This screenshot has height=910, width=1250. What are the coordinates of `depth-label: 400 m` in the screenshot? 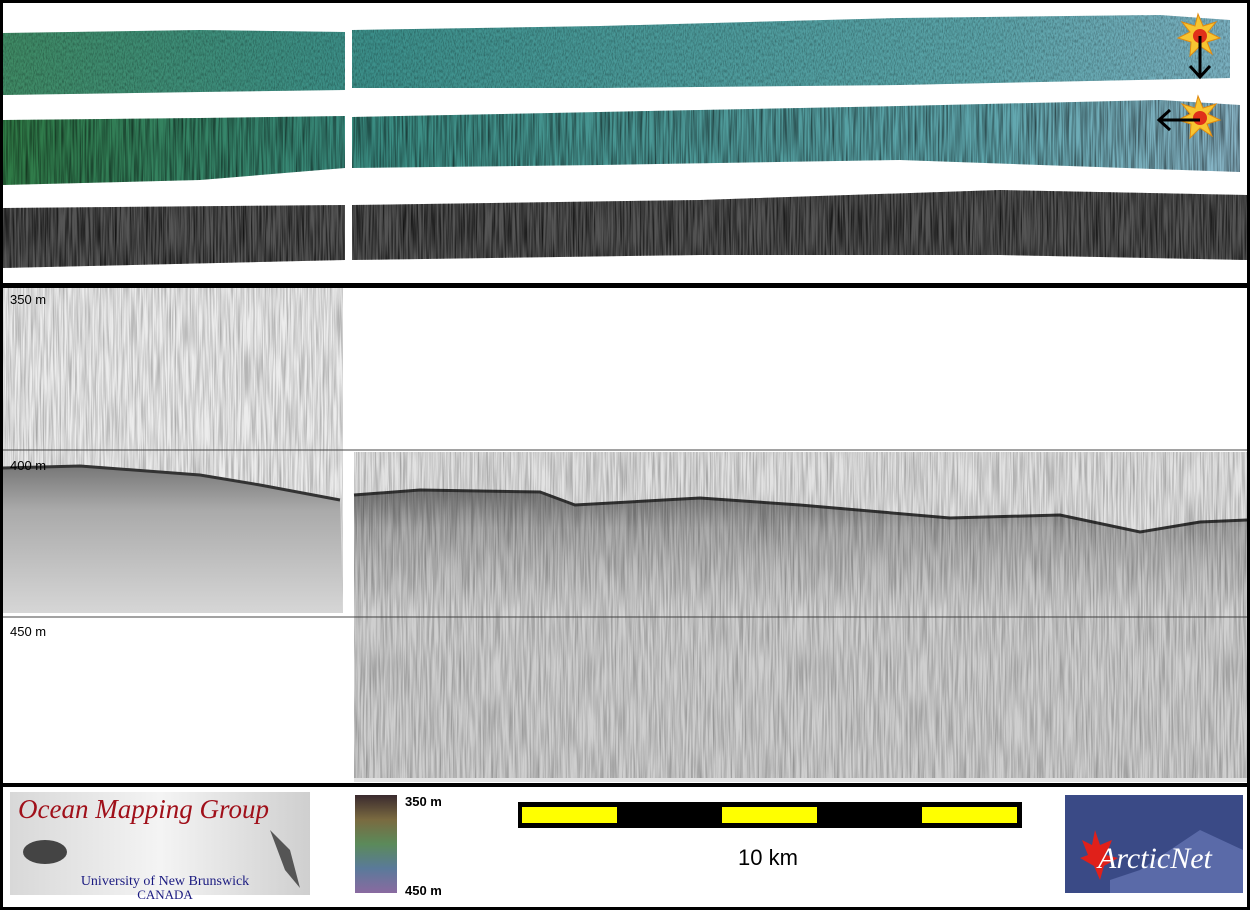 It's located at (28, 465).